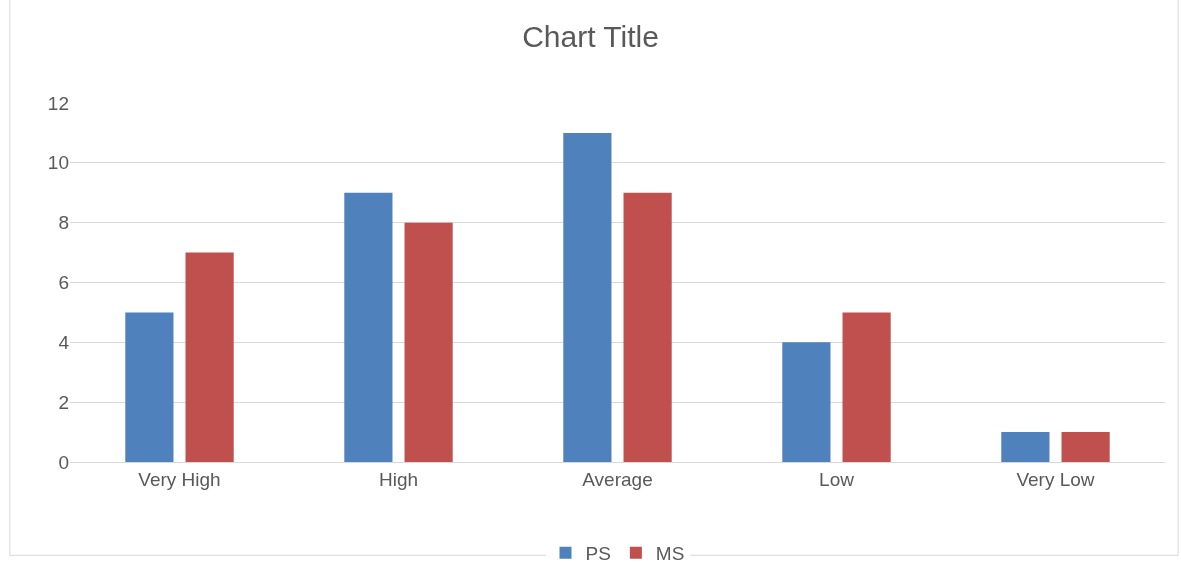 Image resolution: width=1181 pixels, height=584 pixels. I want to click on y-tick-label: 6, so click(63, 283).